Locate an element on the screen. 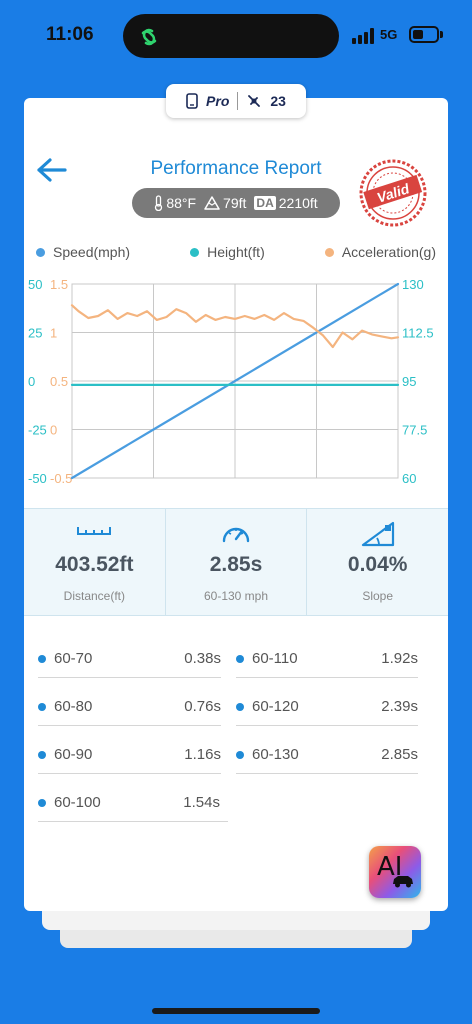  split-value: 2.85s is located at coordinates (399, 754).